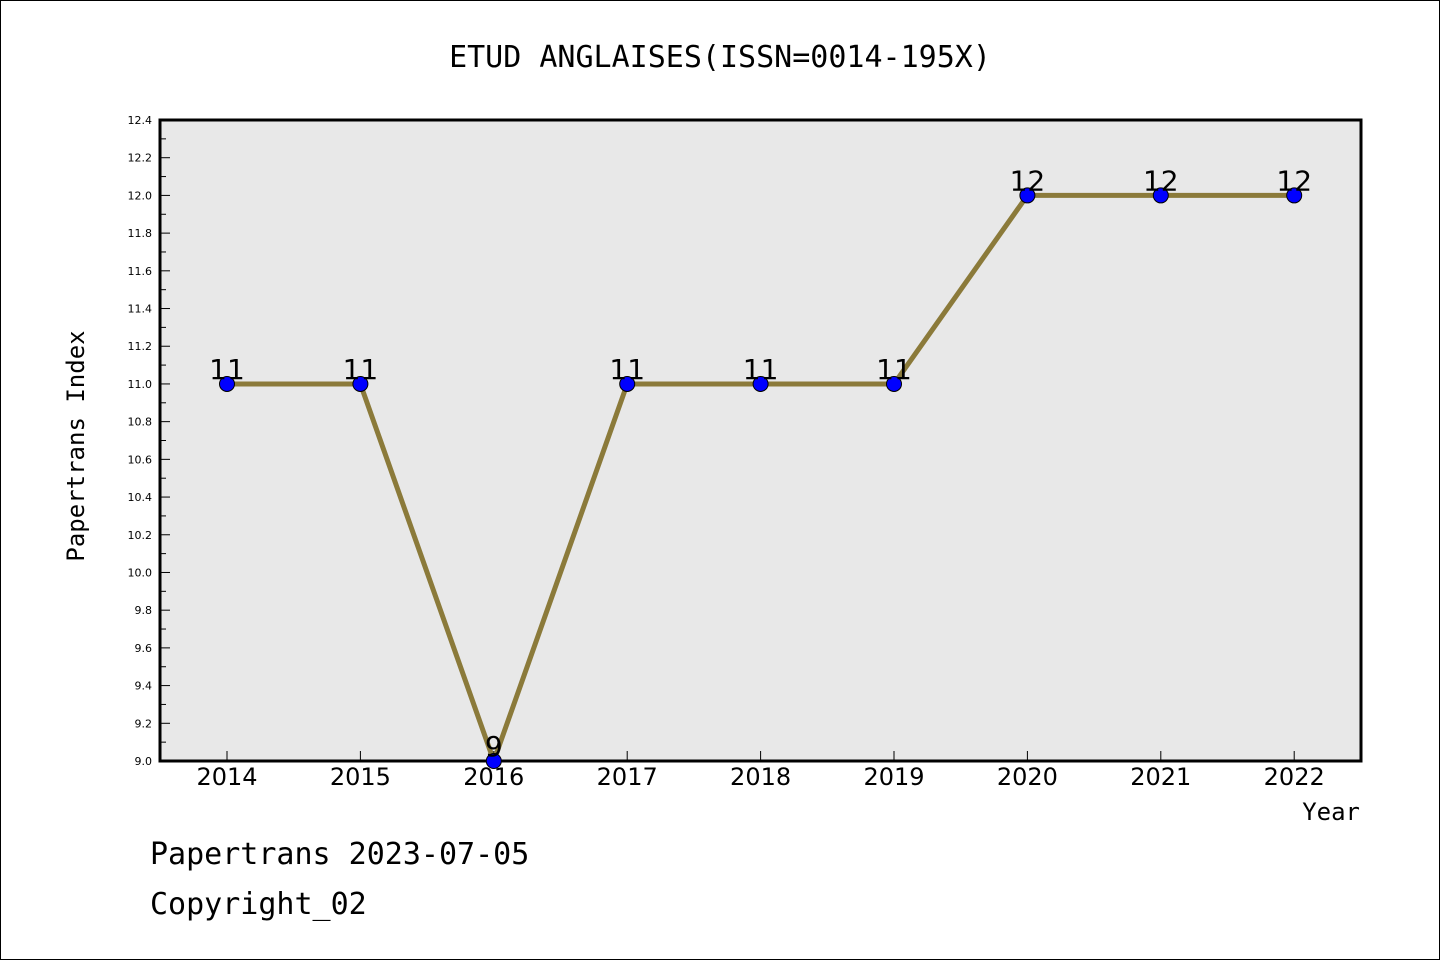  Describe the element at coordinates (720, 57) in the screenshot. I see `chart-title: ETUD ANGLAISES(ISSN=0014-195X)` at that location.